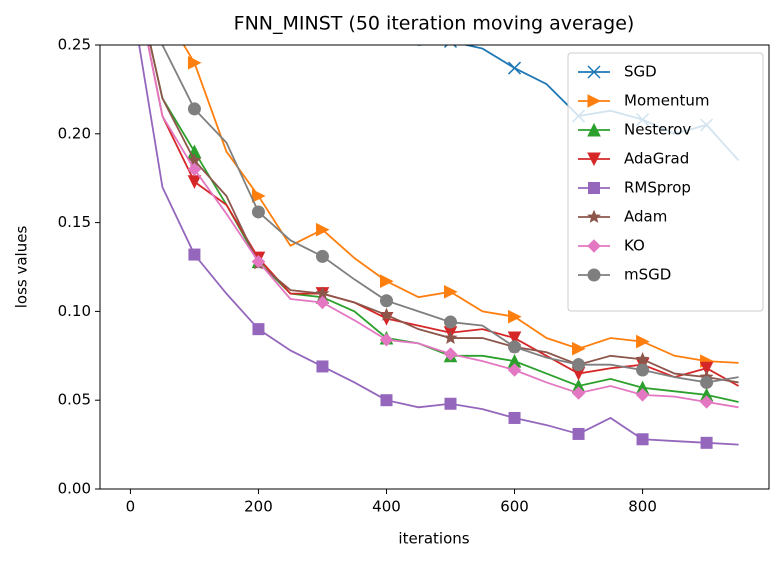  What do you see at coordinates (642, 507) in the screenshot?
I see `x-tick-label: 800` at bounding box center [642, 507].